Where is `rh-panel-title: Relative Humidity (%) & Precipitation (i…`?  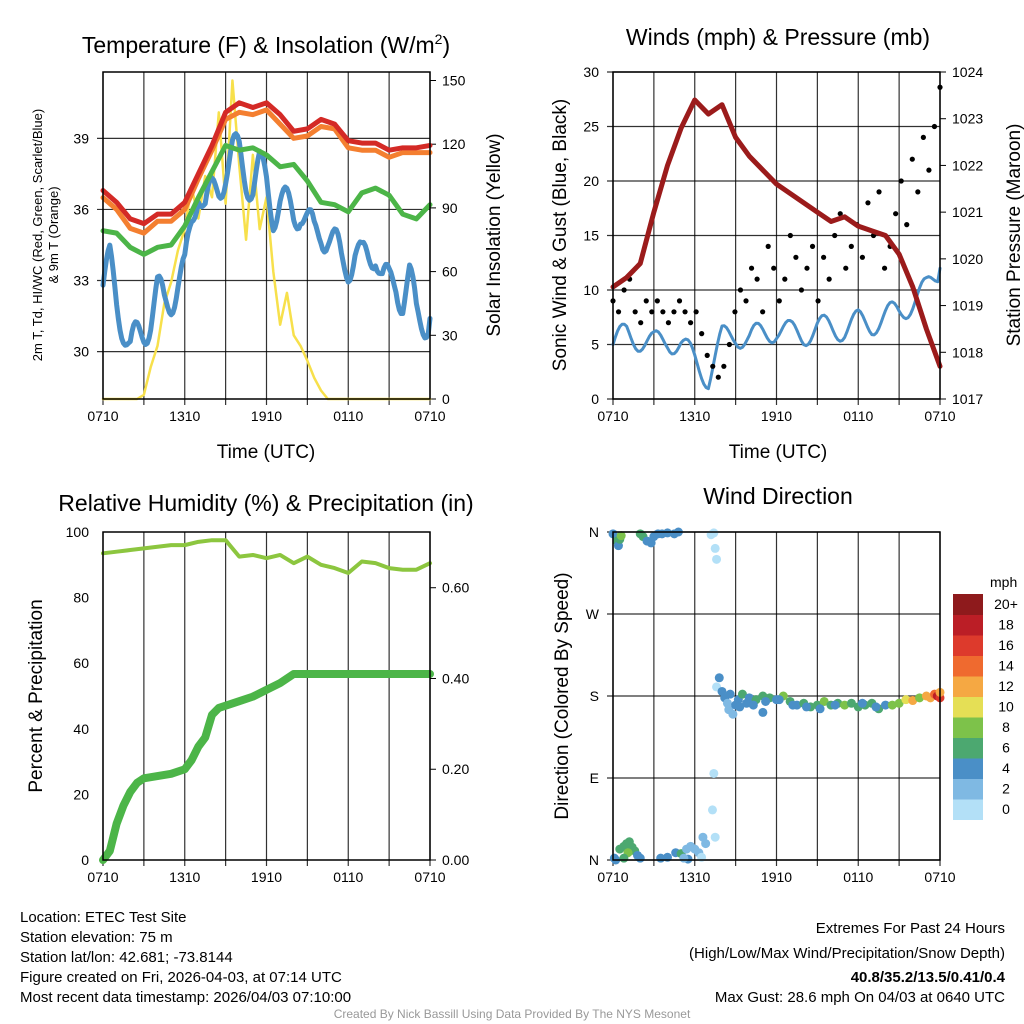
rh-panel-title: Relative Humidity (%) & Precipitation (i… is located at coordinates (265, 503).